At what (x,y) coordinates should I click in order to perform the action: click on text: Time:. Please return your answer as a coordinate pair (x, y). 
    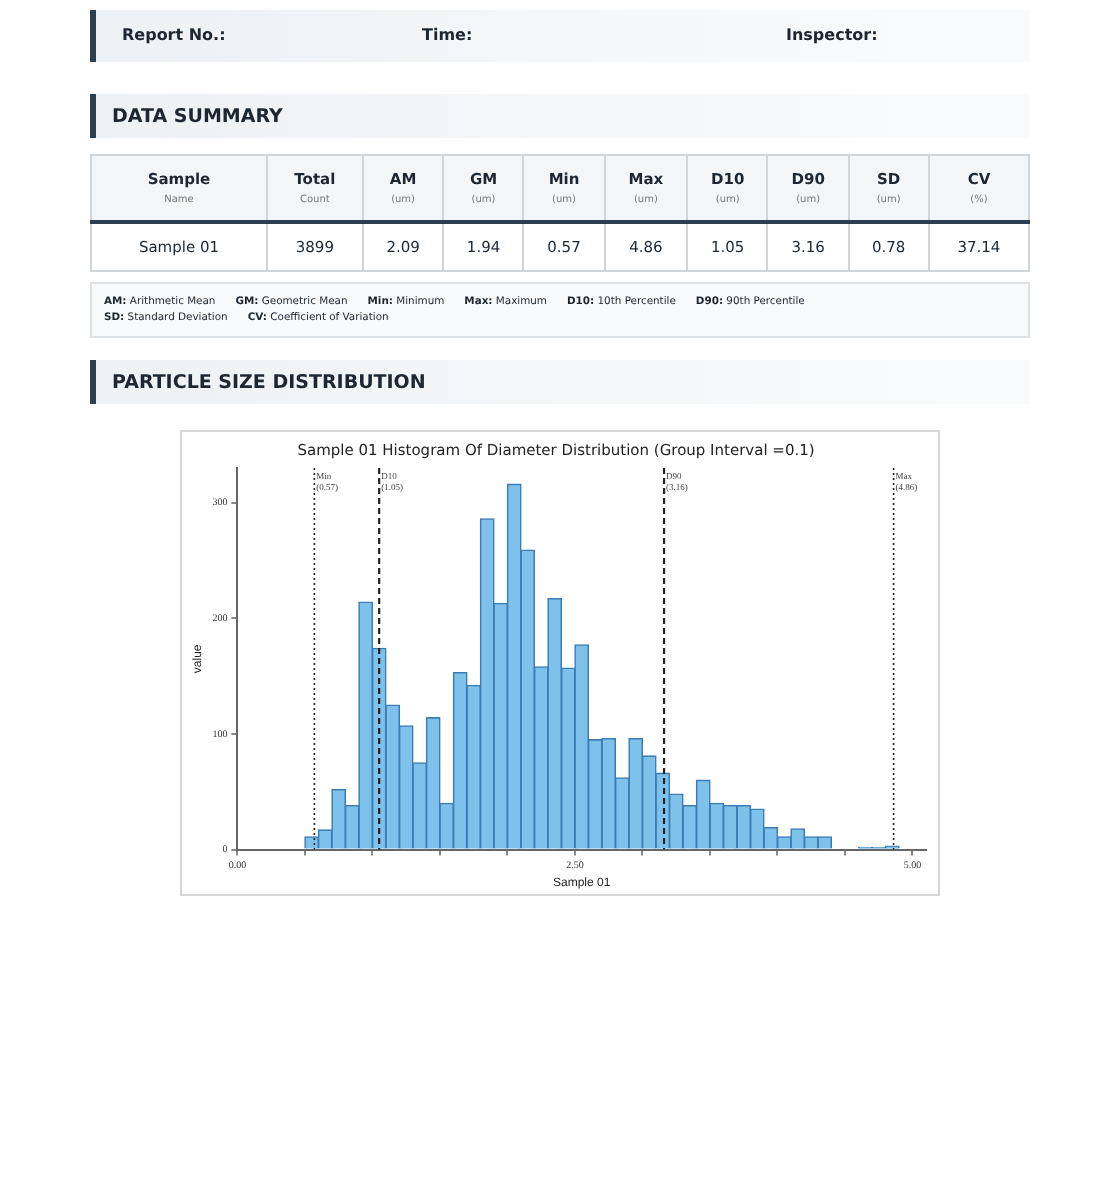
    Looking at the image, I should click on (447, 35).